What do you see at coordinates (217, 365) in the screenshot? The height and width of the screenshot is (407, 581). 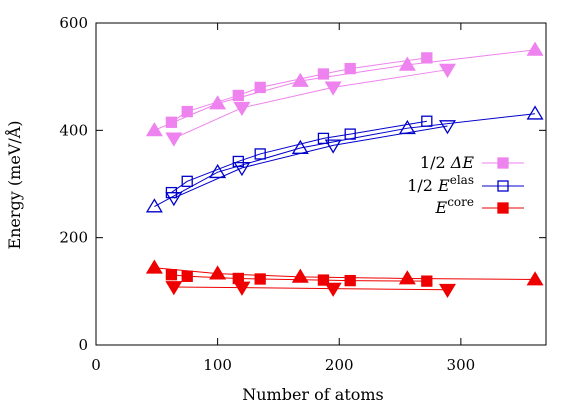 I see `x-tick-label: 100` at bounding box center [217, 365].